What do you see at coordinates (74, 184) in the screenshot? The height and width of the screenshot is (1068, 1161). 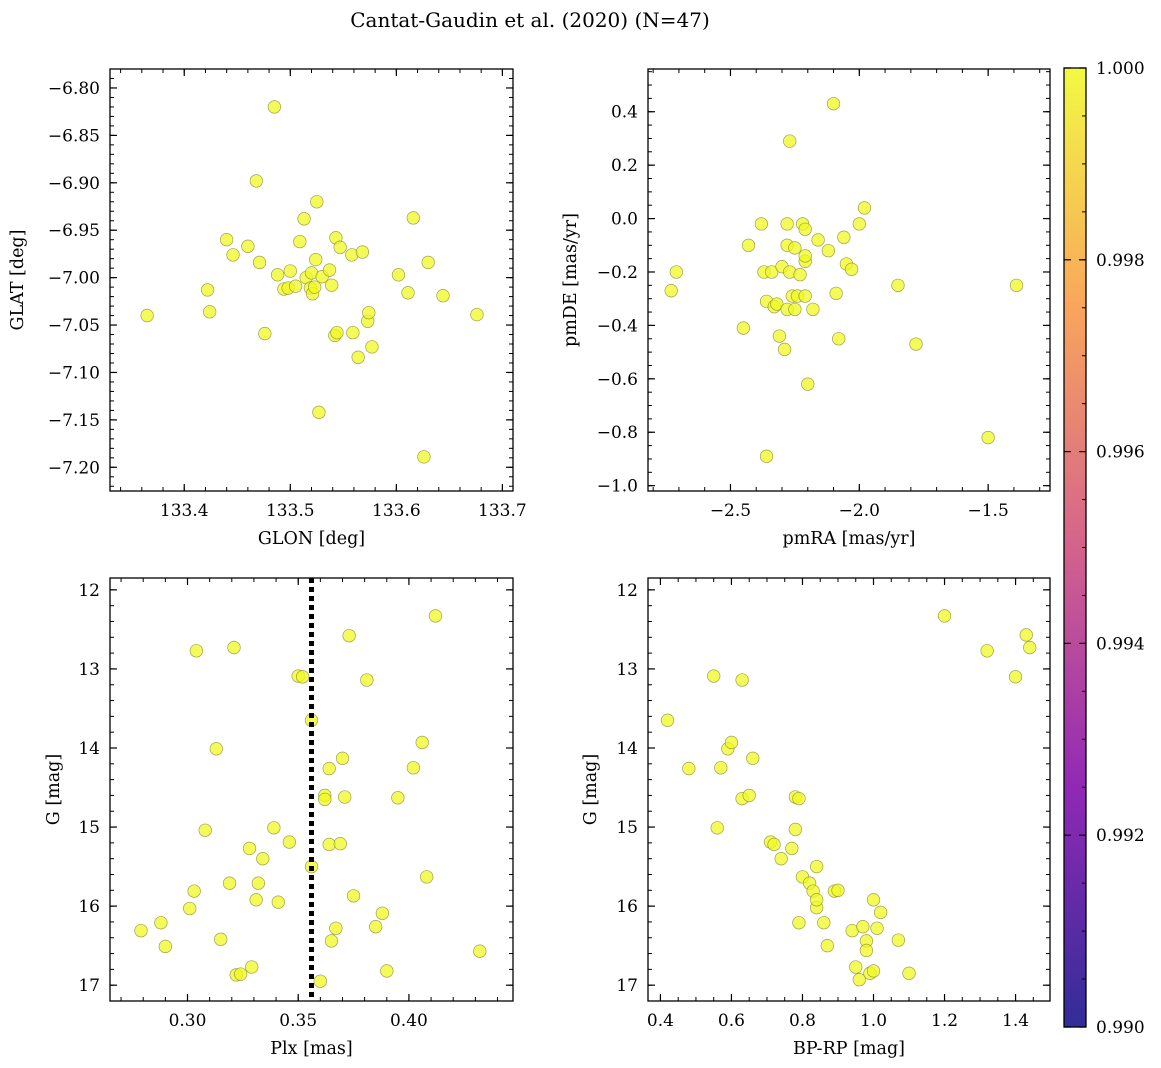 I see `y-tick-label: −6.90` at bounding box center [74, 184].